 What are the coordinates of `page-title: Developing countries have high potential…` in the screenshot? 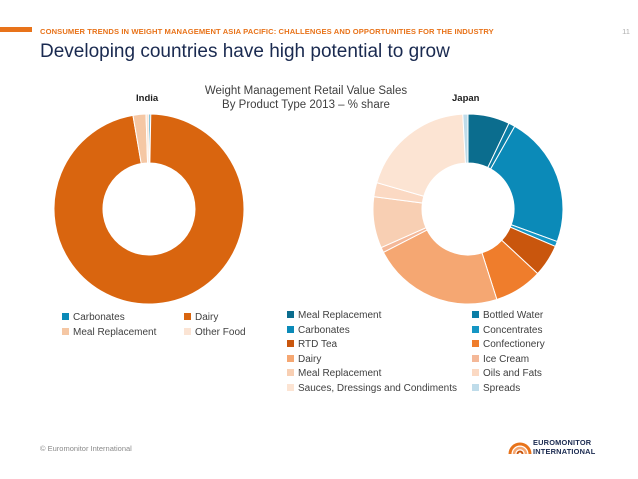 It's located at (245, 51).